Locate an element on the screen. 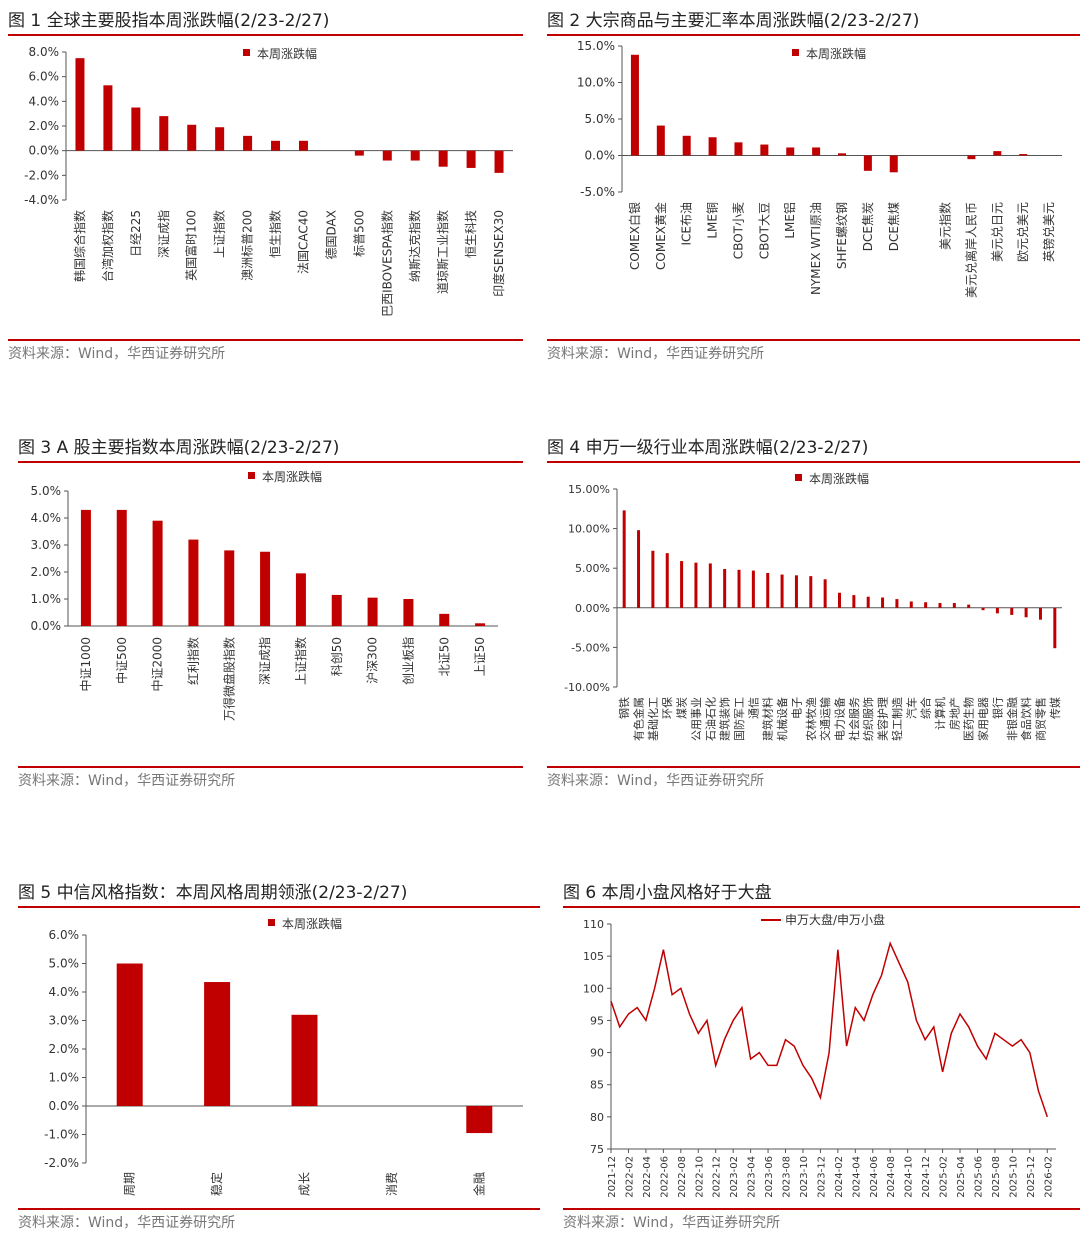  x-tick-label: 沪深300 is located at coordinates (373, 660).